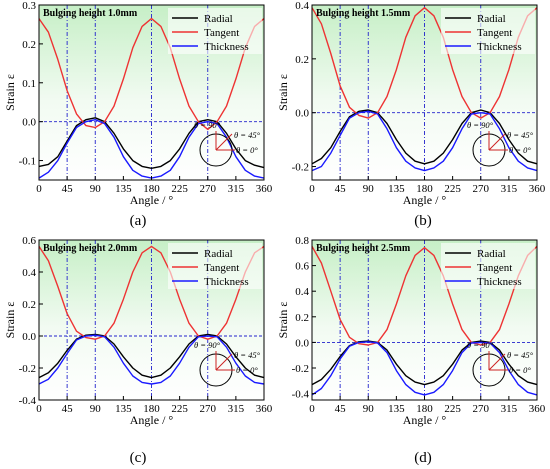 This screenshot has width=550, height=469. Describe the element at coordinates (138, 458) in the screenshot. I see `panel-label: (c)` at that location.